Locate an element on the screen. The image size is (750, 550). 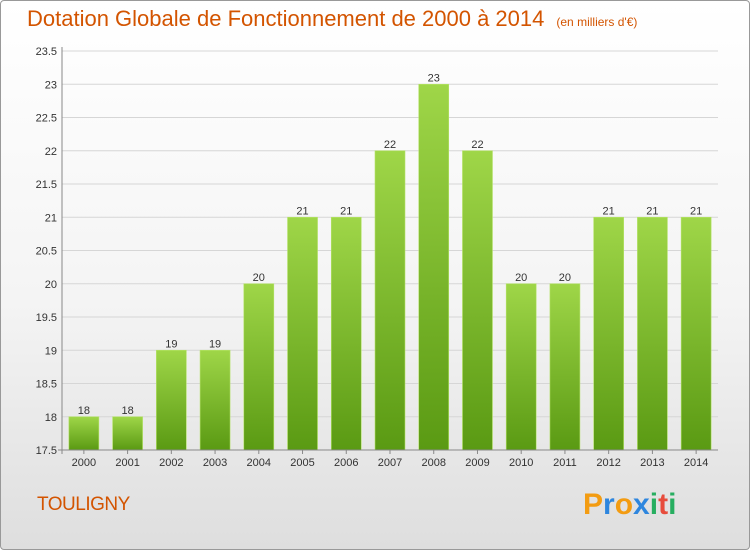
logo-letter: P is located at coordinates (593, 504).